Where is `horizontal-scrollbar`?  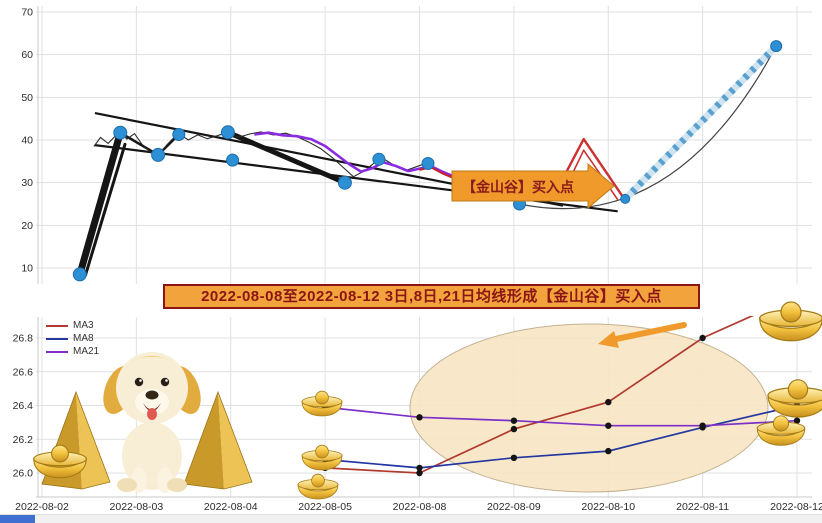 horizontal-scrollbar is located at coordinates (411, 518).